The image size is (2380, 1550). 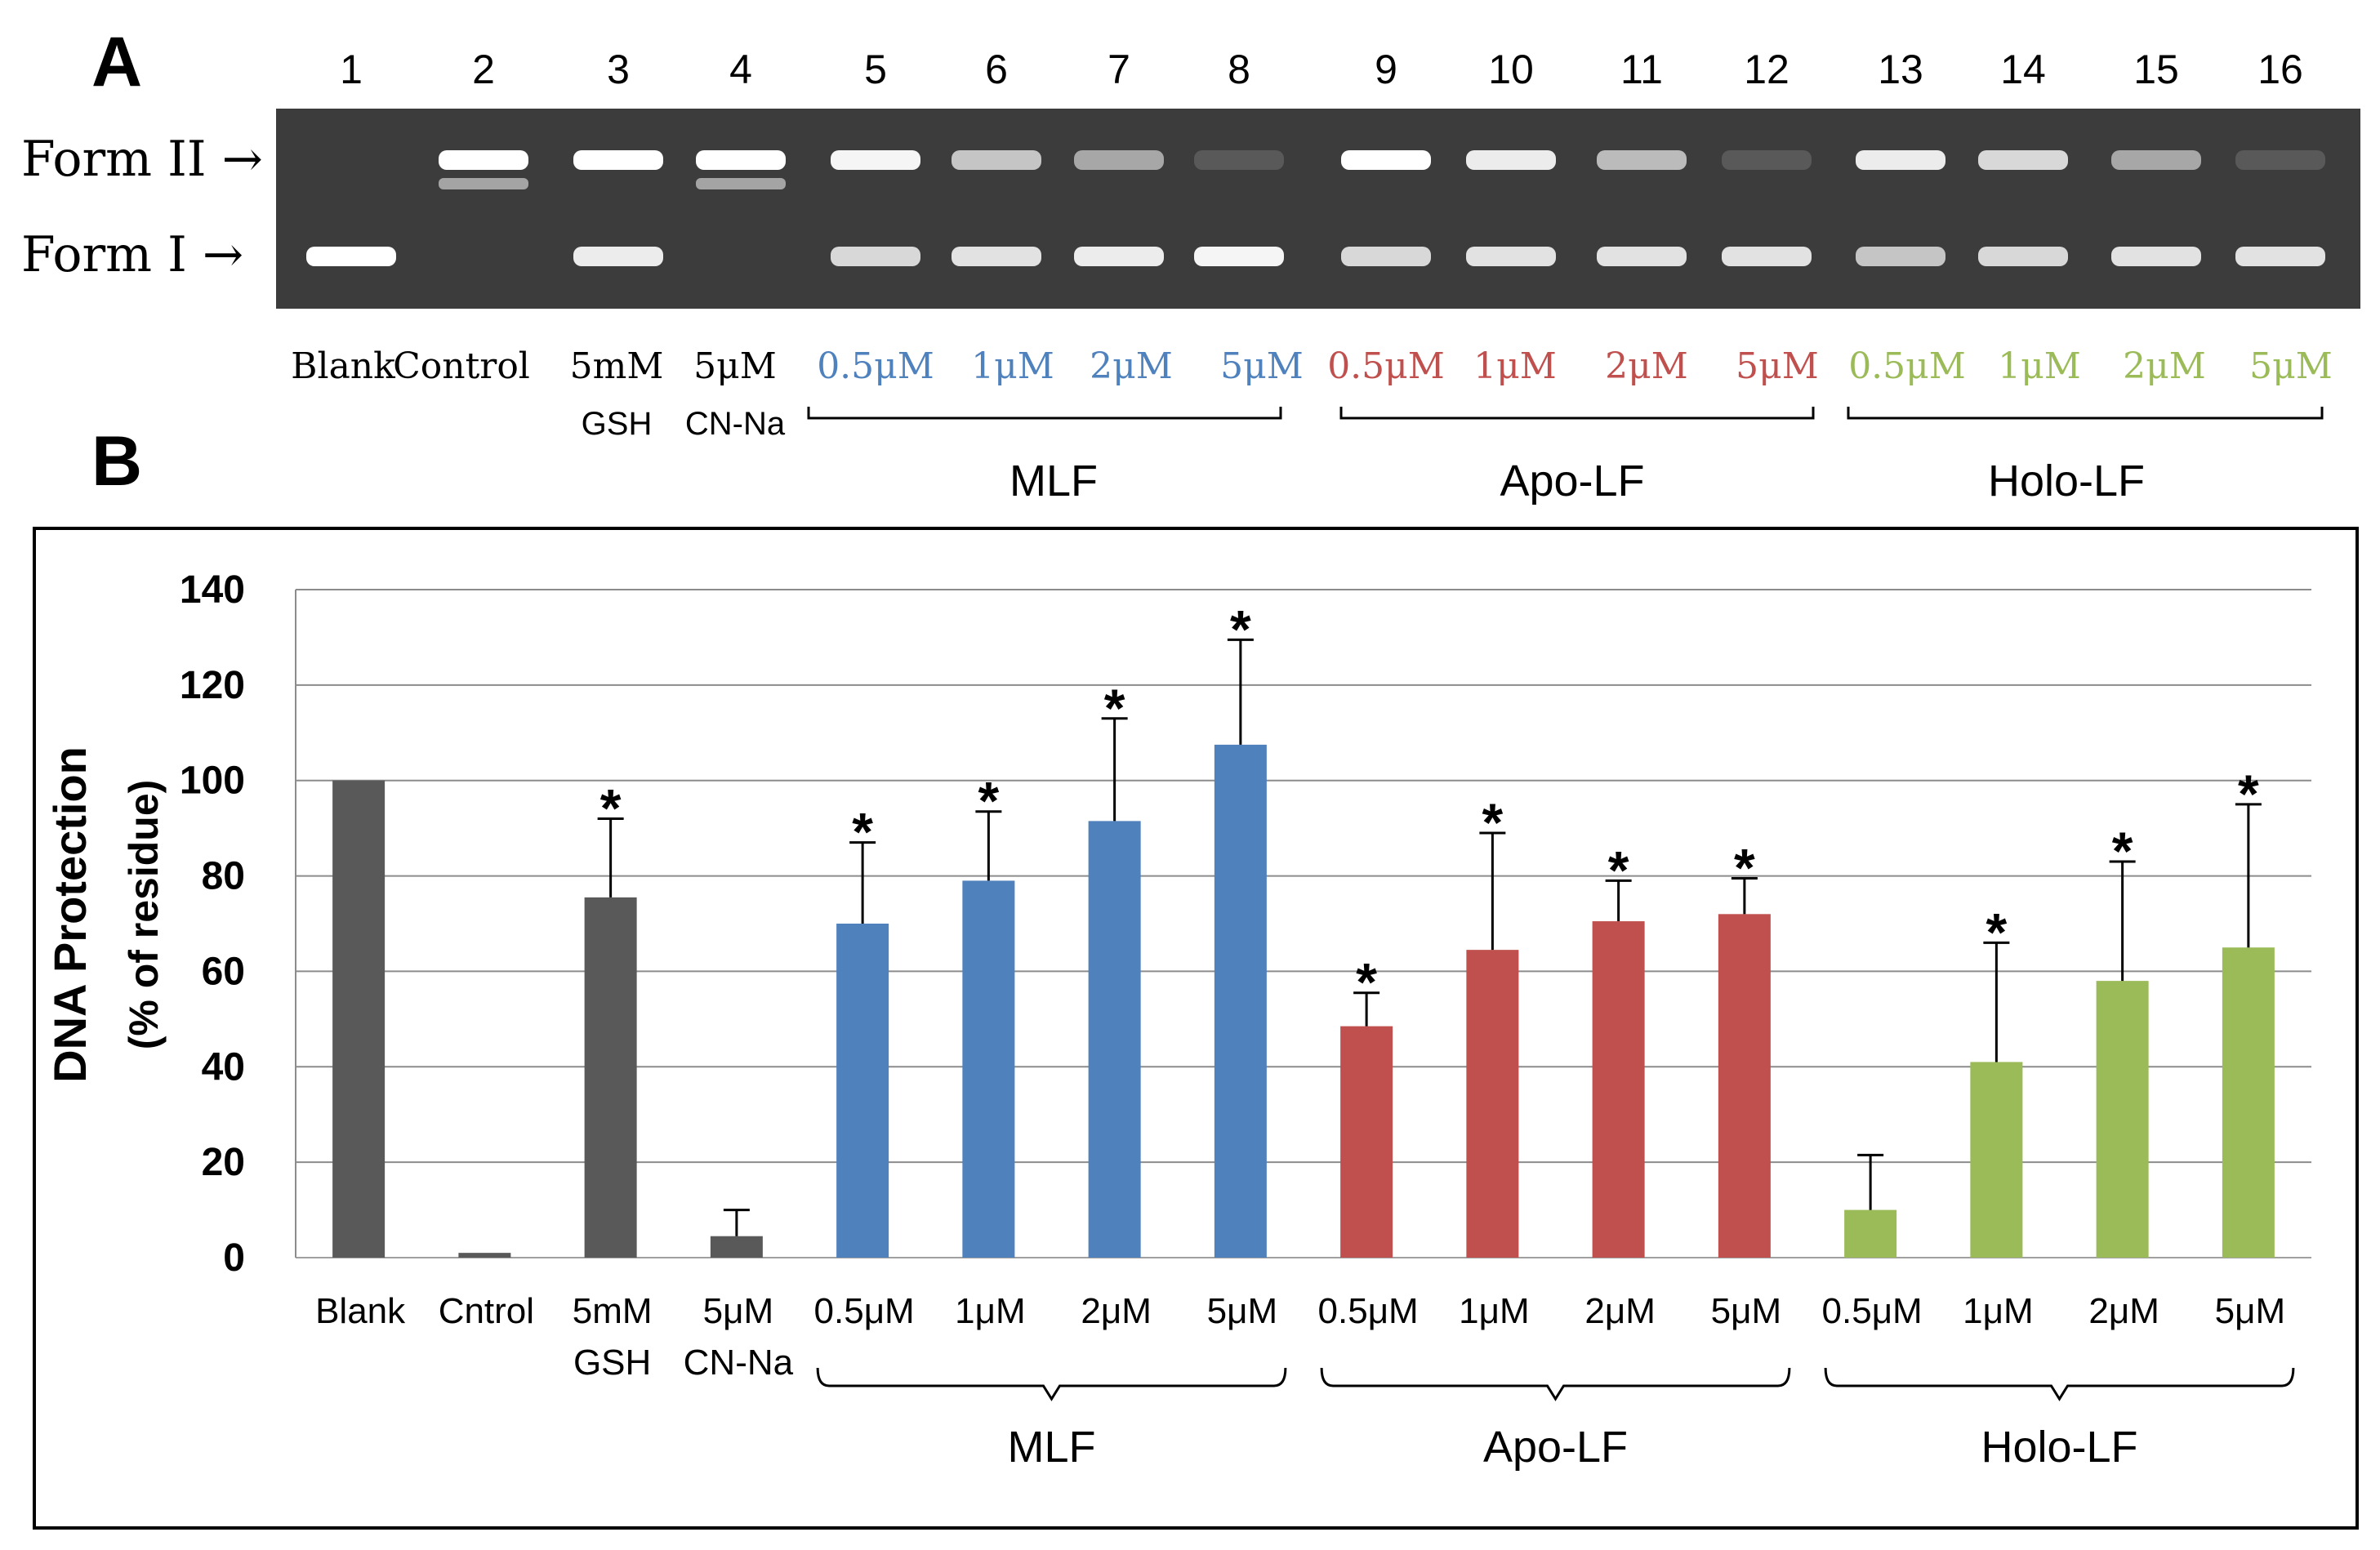 I want to click on lane-label: 2μM, so click(x=1131, y=366).